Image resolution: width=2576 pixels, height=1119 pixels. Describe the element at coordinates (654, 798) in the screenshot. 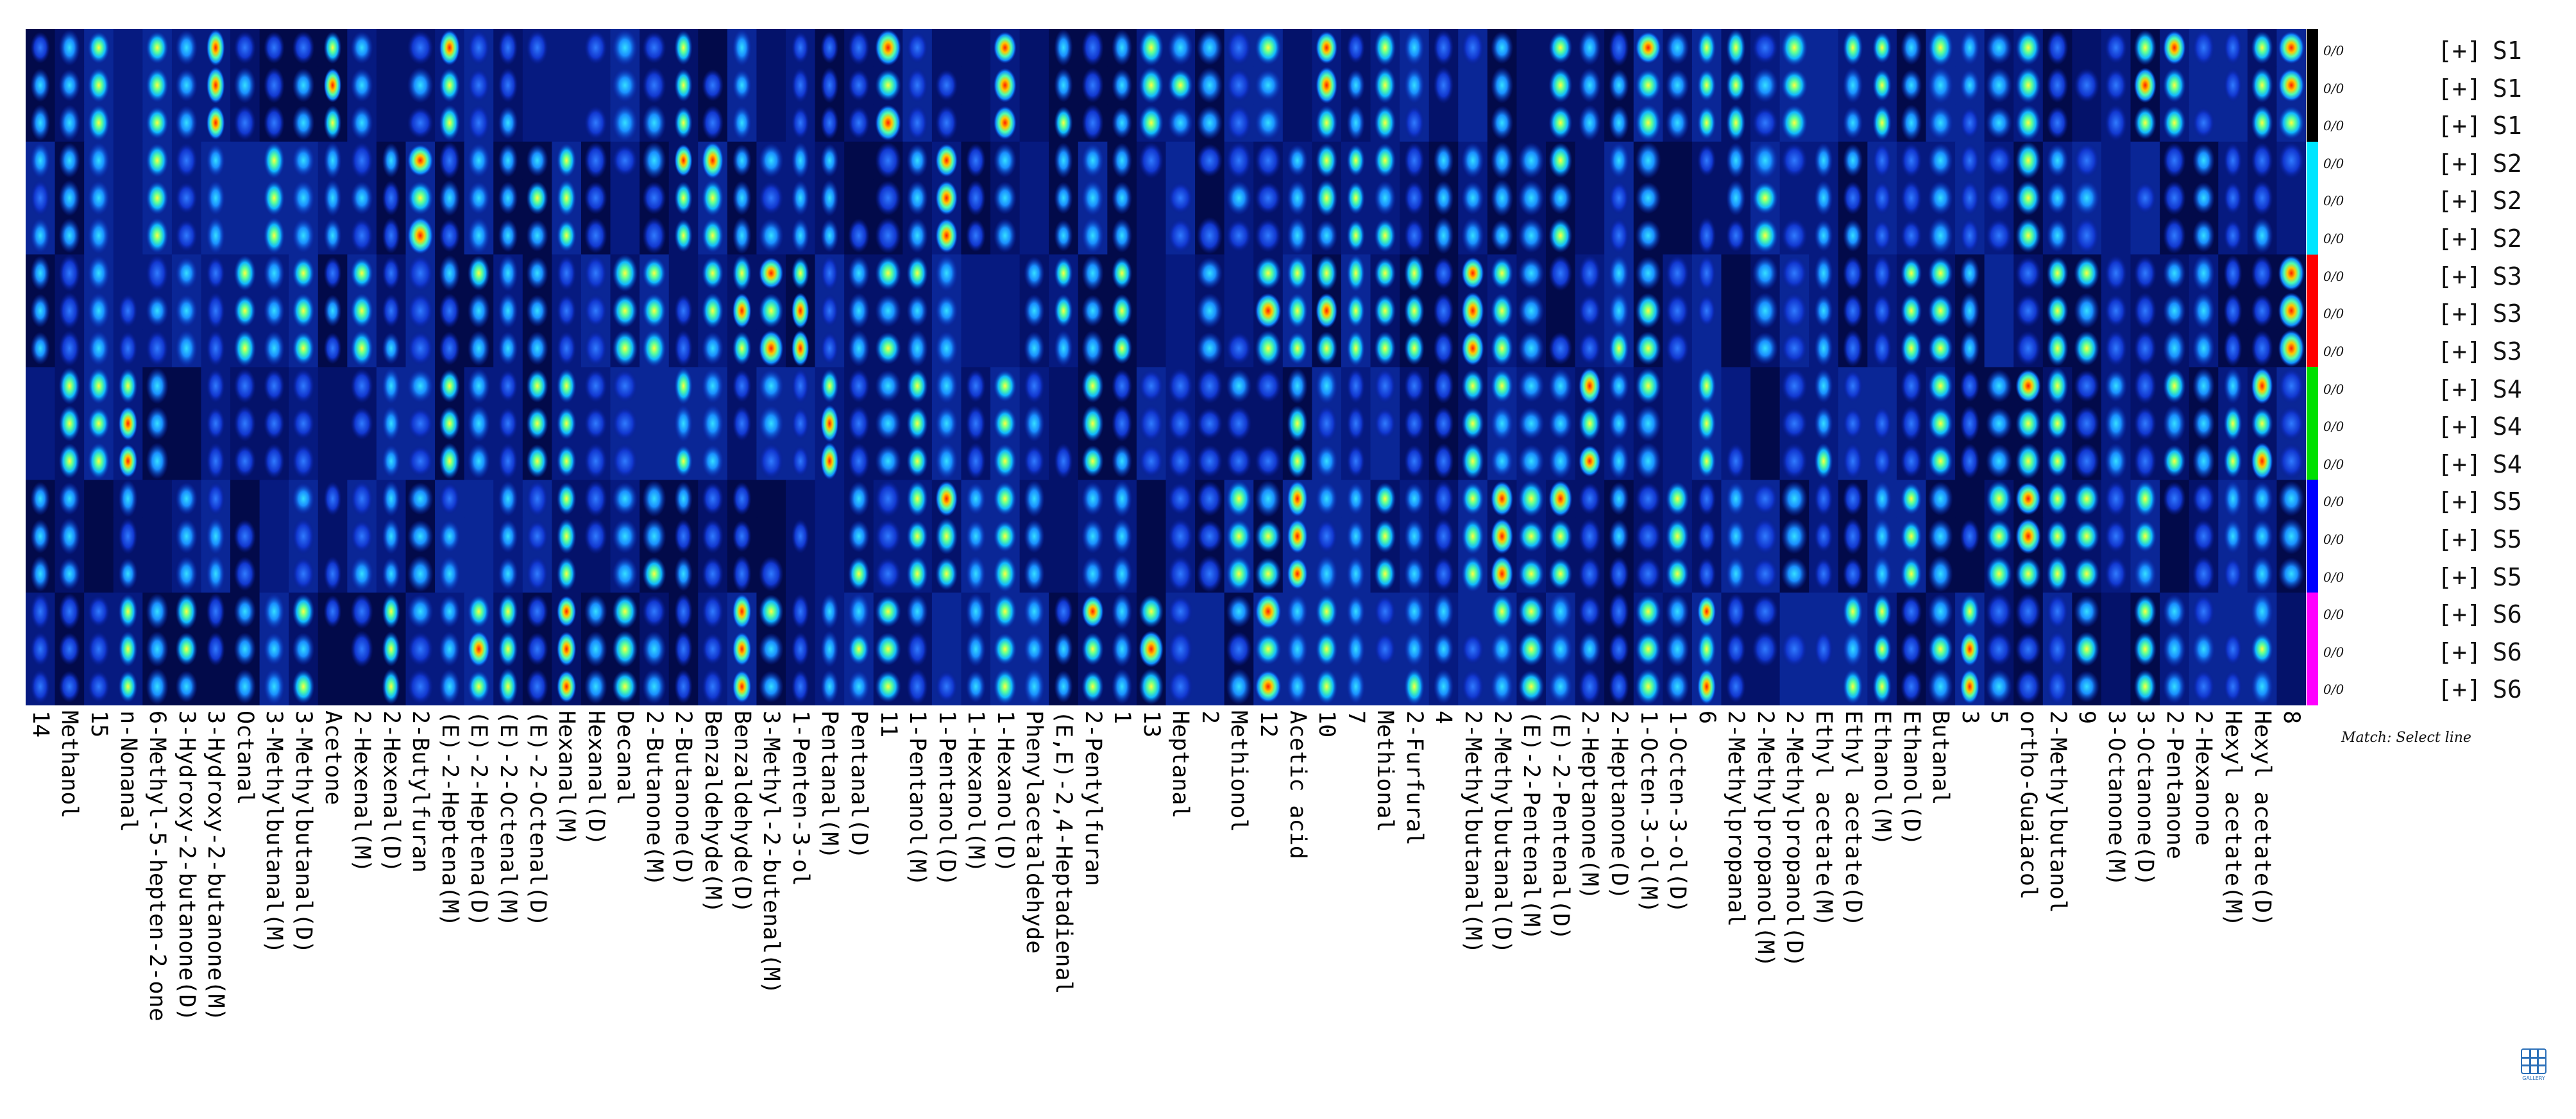

I see `column-label: 2-Butanone(M)` at that location.